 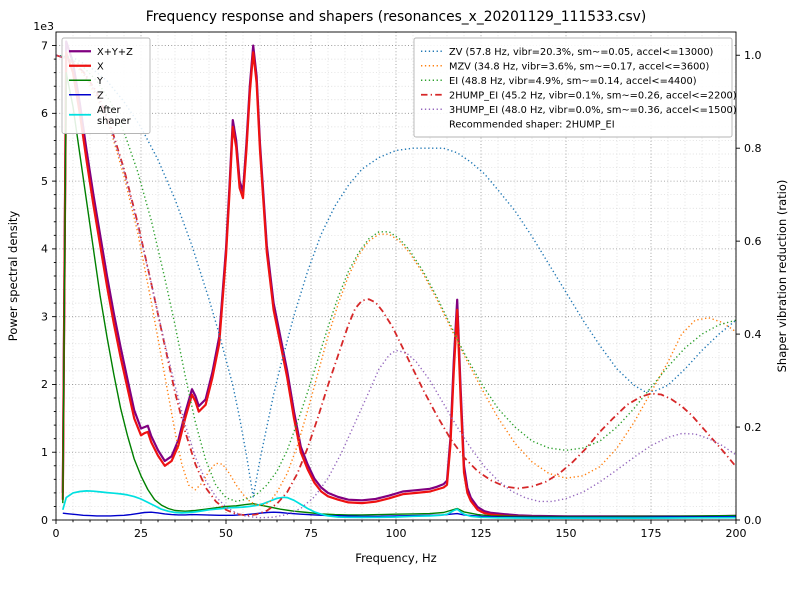 What do you see at coordinates (106, 85) in the screenshot?
I see `legend-psd-box` at bounding box center [106, 85].